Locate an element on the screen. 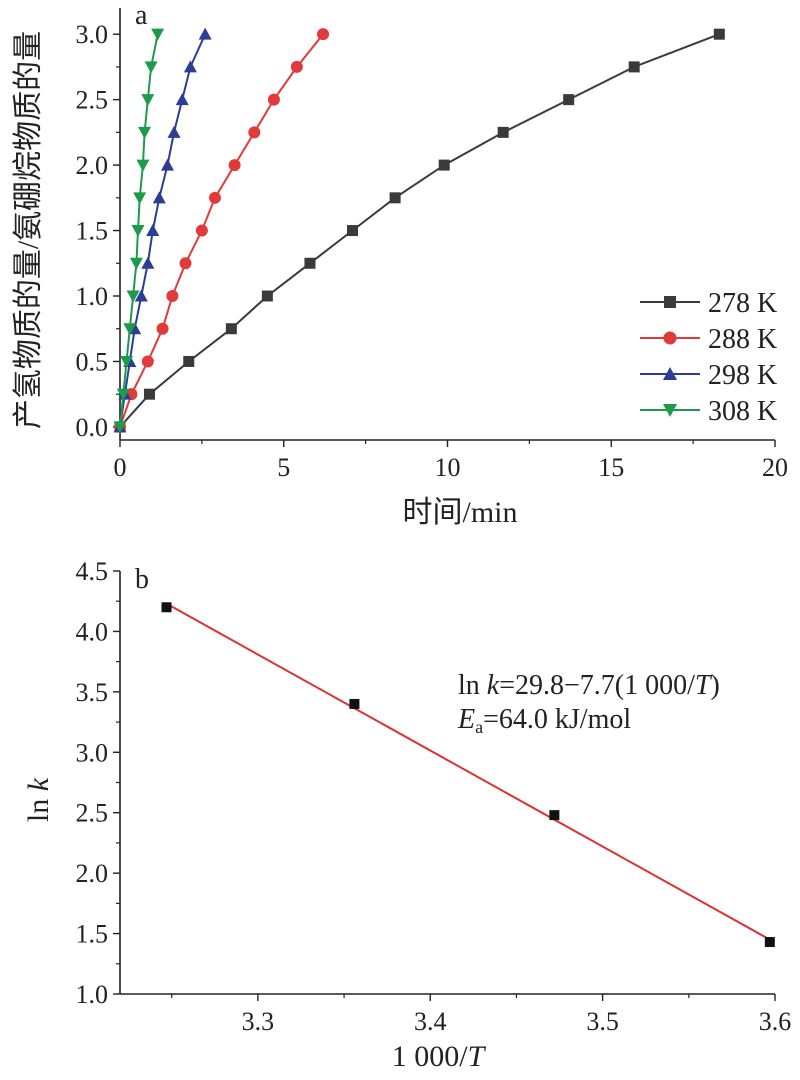 Image resolution: width=800 pixels, height=1080 pixels. panel-a-y-tick-label: 3.0 is located at coordinates (92, 34).